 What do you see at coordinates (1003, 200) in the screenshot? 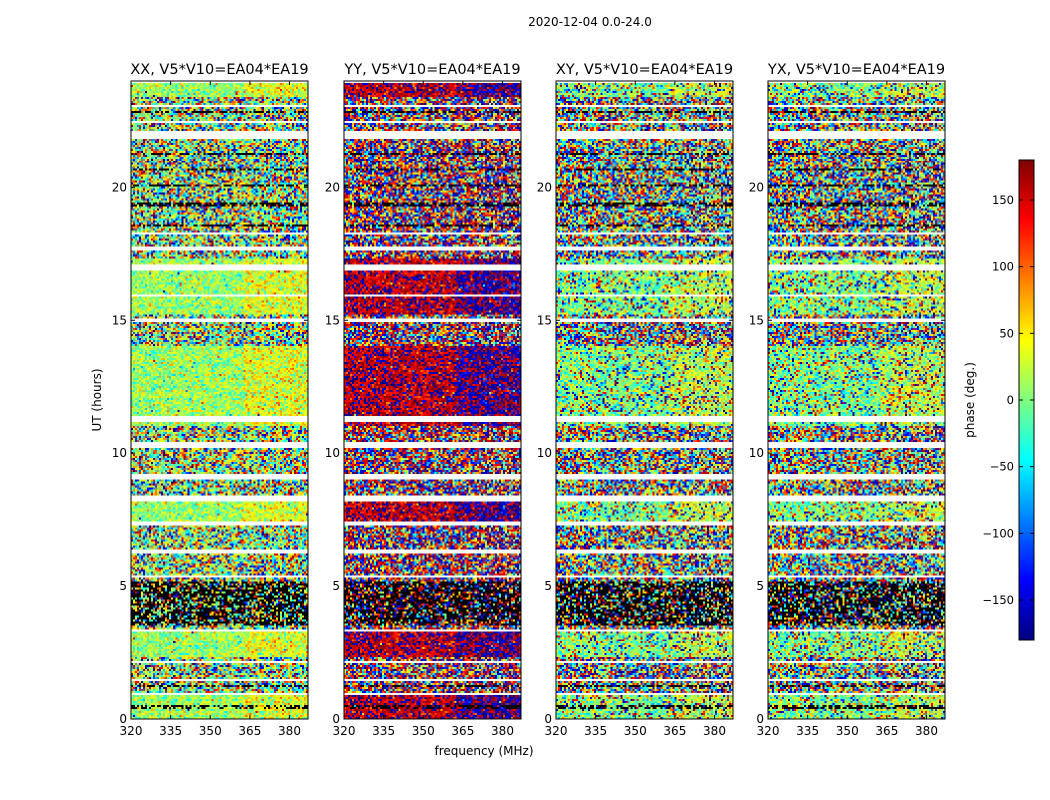
I see `colorbar-tick-label: 150` at bounding box center [1003, 200].